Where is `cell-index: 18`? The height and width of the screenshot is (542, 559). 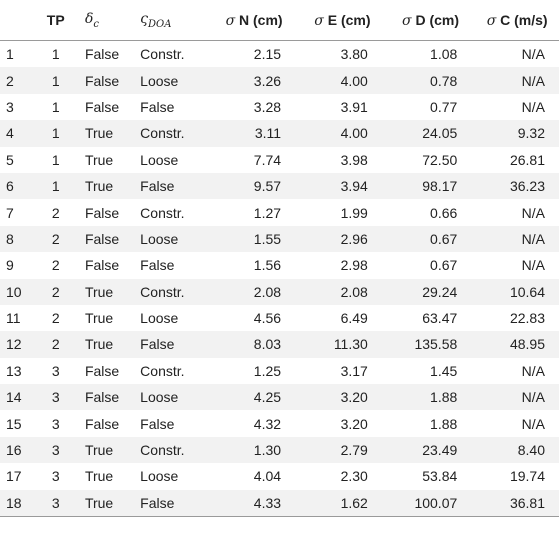 cell-index: 18 is located at coordinates (18, 503).